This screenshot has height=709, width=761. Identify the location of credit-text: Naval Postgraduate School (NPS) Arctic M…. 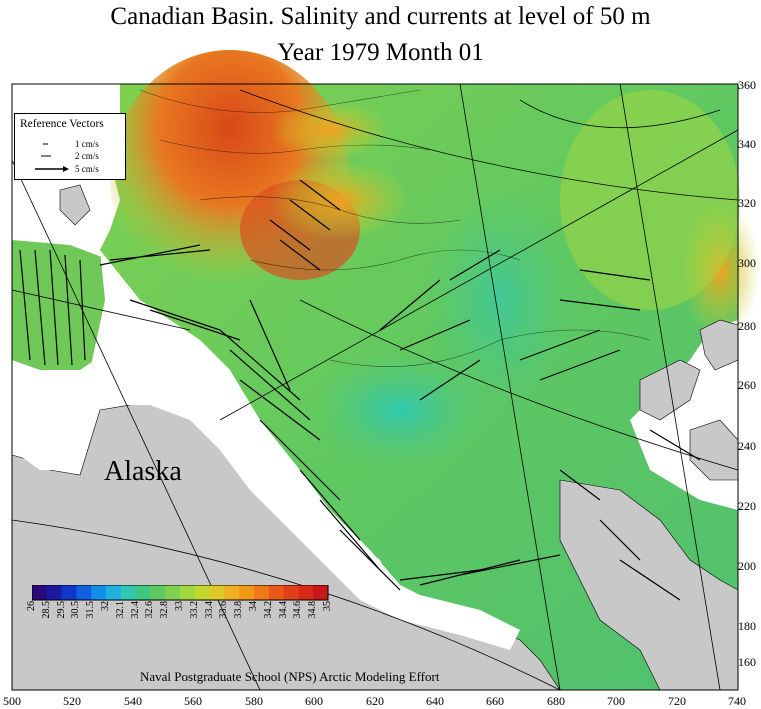
(290, 676).